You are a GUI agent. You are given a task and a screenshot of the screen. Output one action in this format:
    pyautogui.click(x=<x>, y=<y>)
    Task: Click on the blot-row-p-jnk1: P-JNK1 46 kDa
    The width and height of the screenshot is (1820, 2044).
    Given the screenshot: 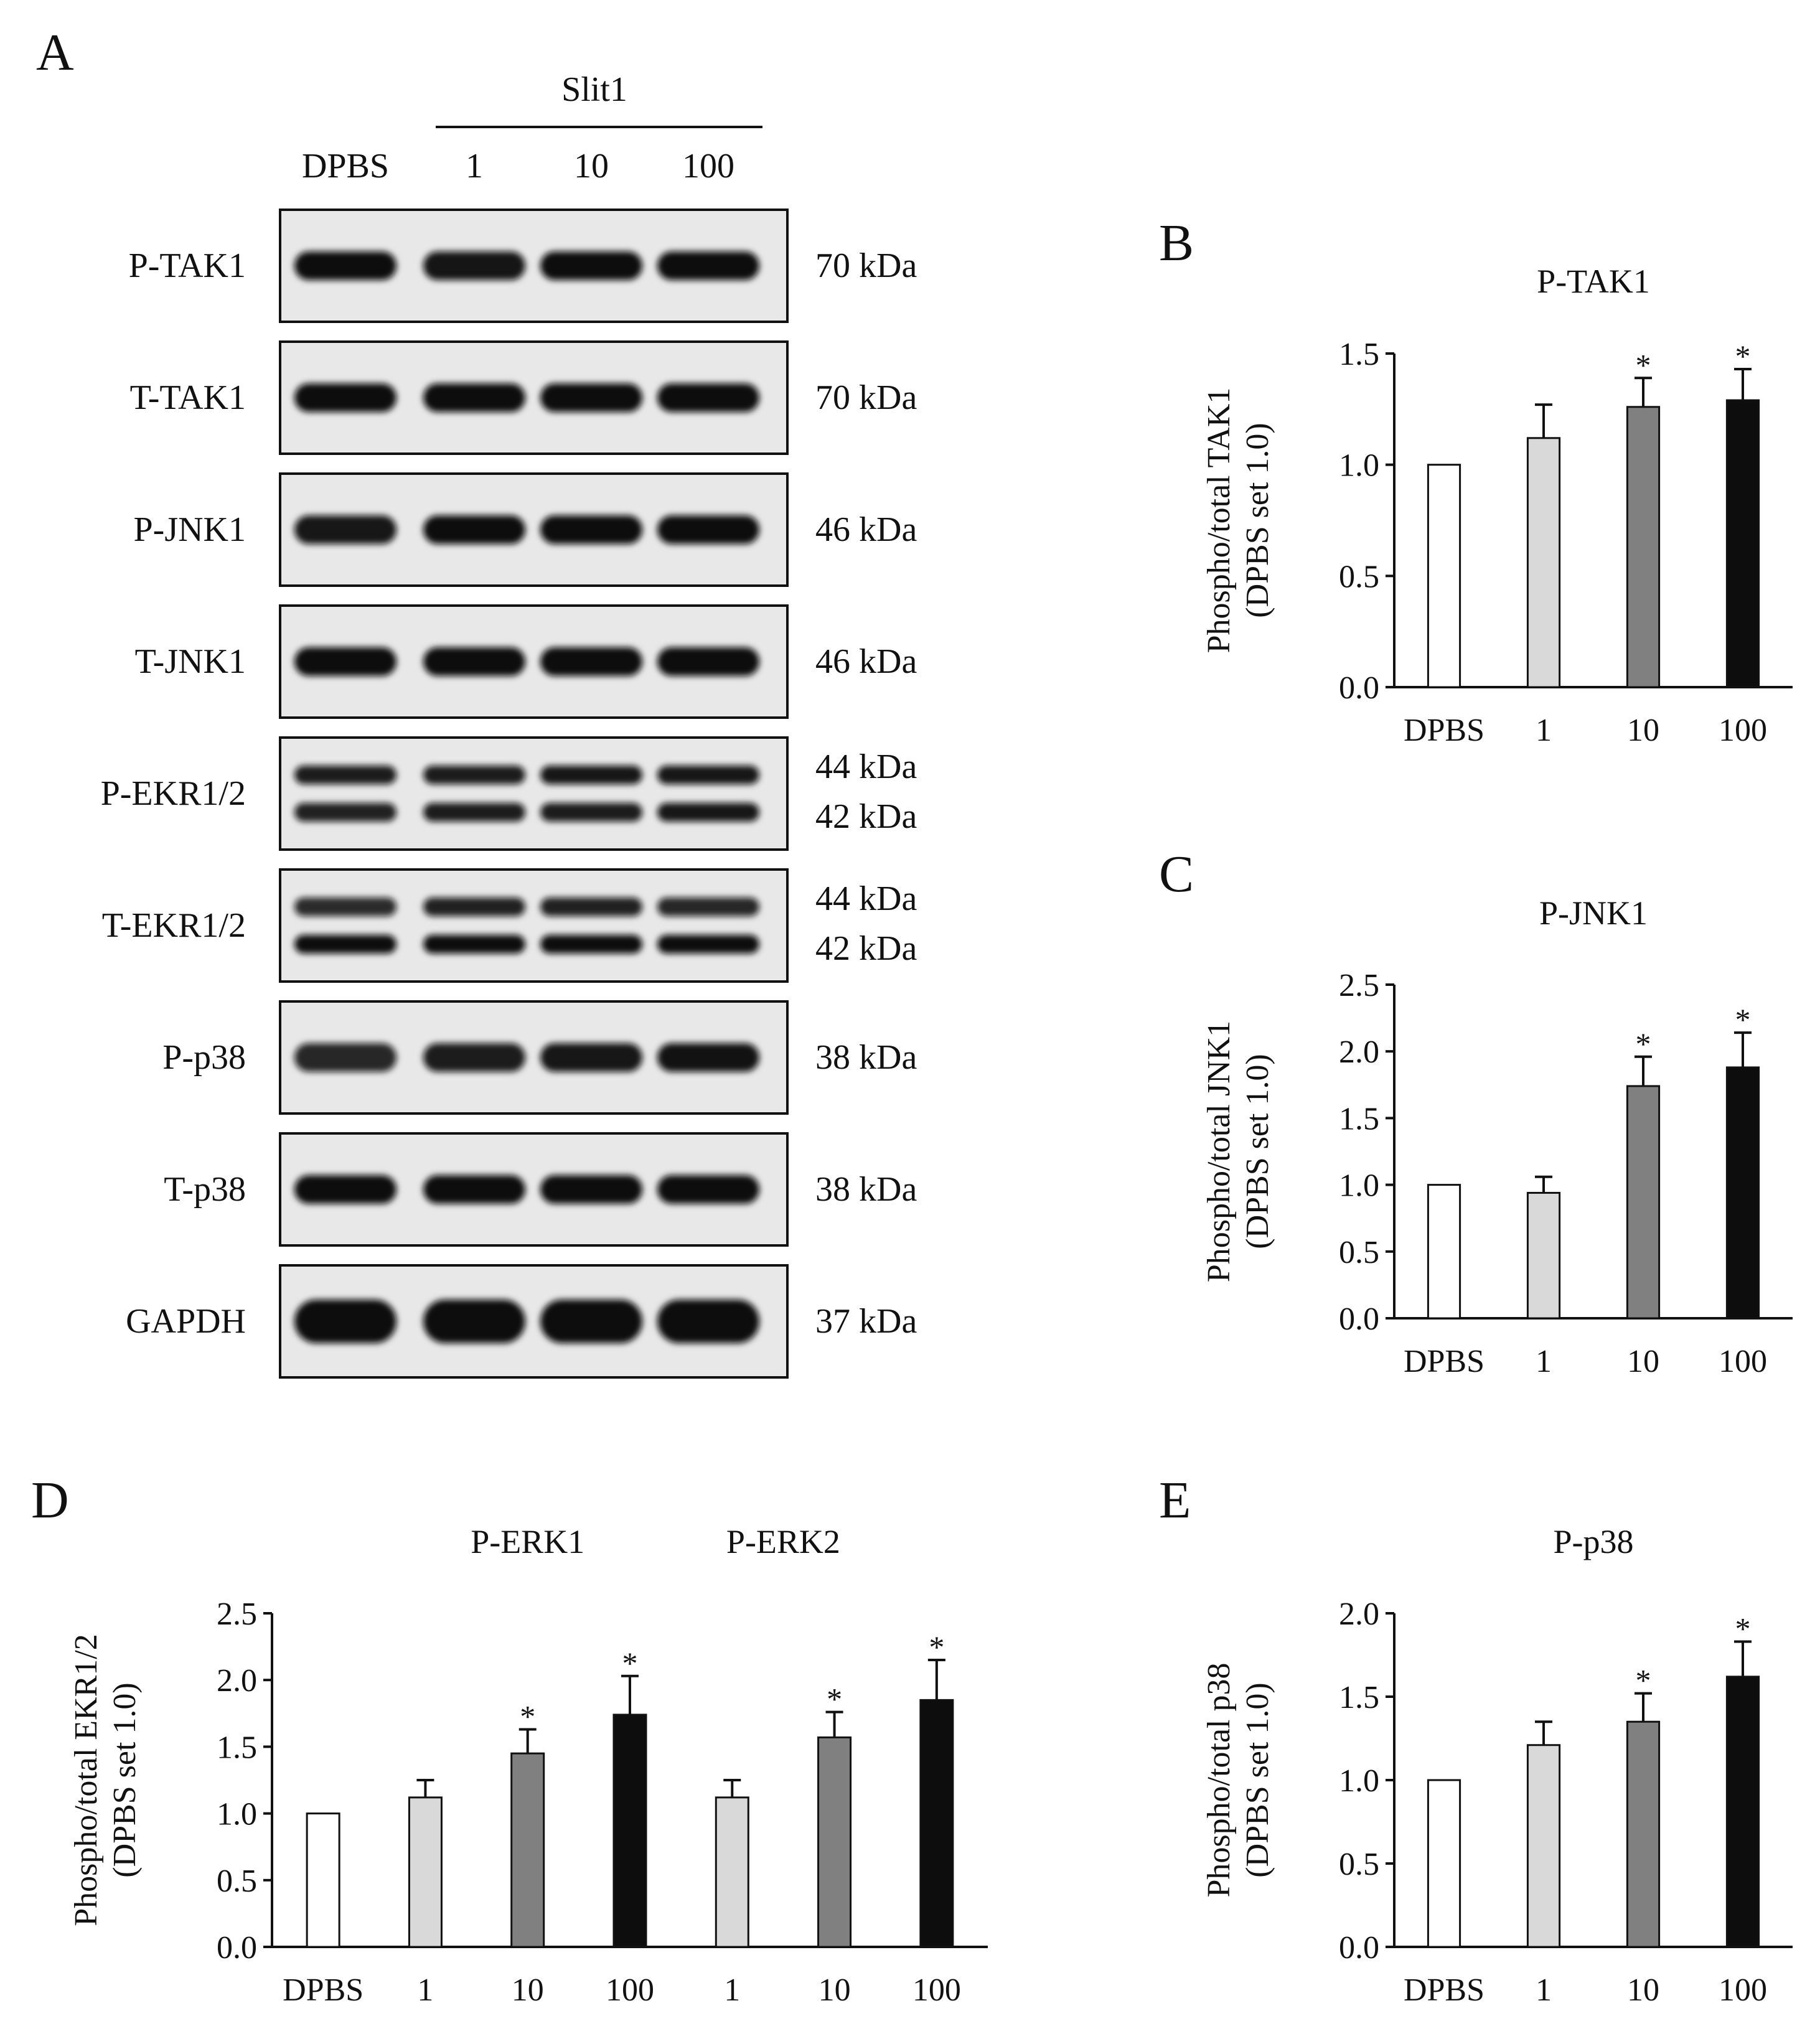 What is the action you would take?
    pyautogui.click(x=525, y=530)
    